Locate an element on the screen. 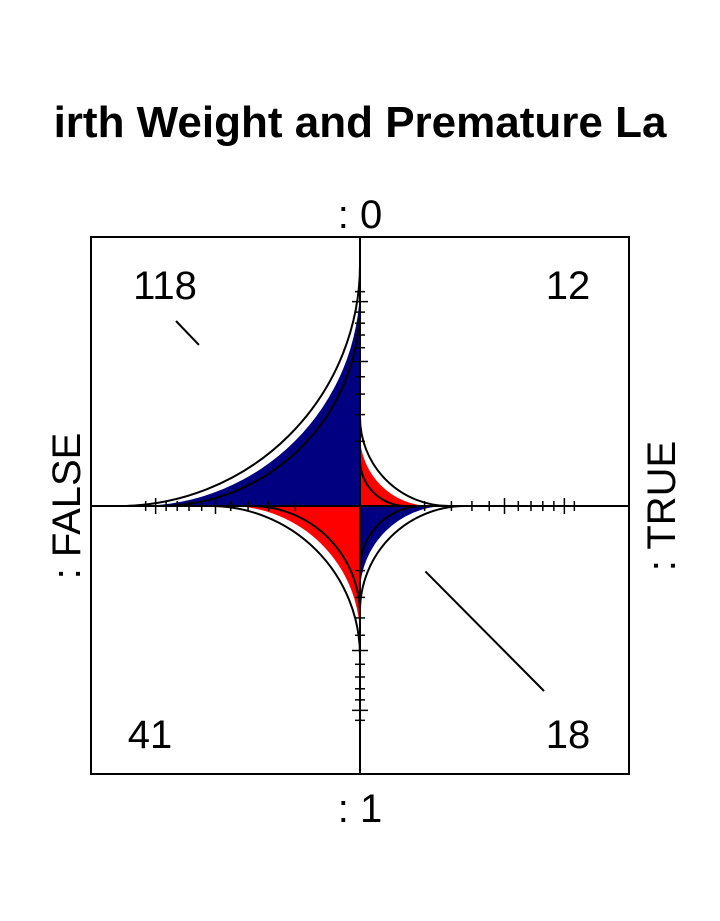 The image size is (720, 921). top-margin-label: : 0 is located at coordinates (360, 215).